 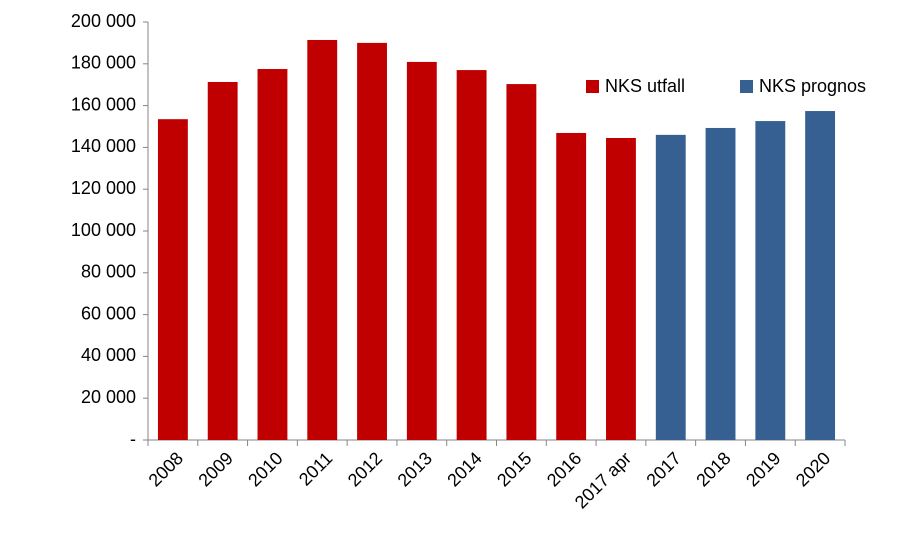 I want to click on x-tick-label: 2012, so click(x=365, y=469).